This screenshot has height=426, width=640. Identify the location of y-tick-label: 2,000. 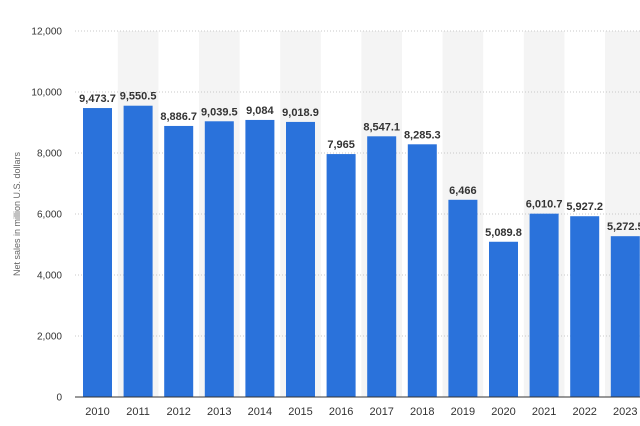
(49, 337).